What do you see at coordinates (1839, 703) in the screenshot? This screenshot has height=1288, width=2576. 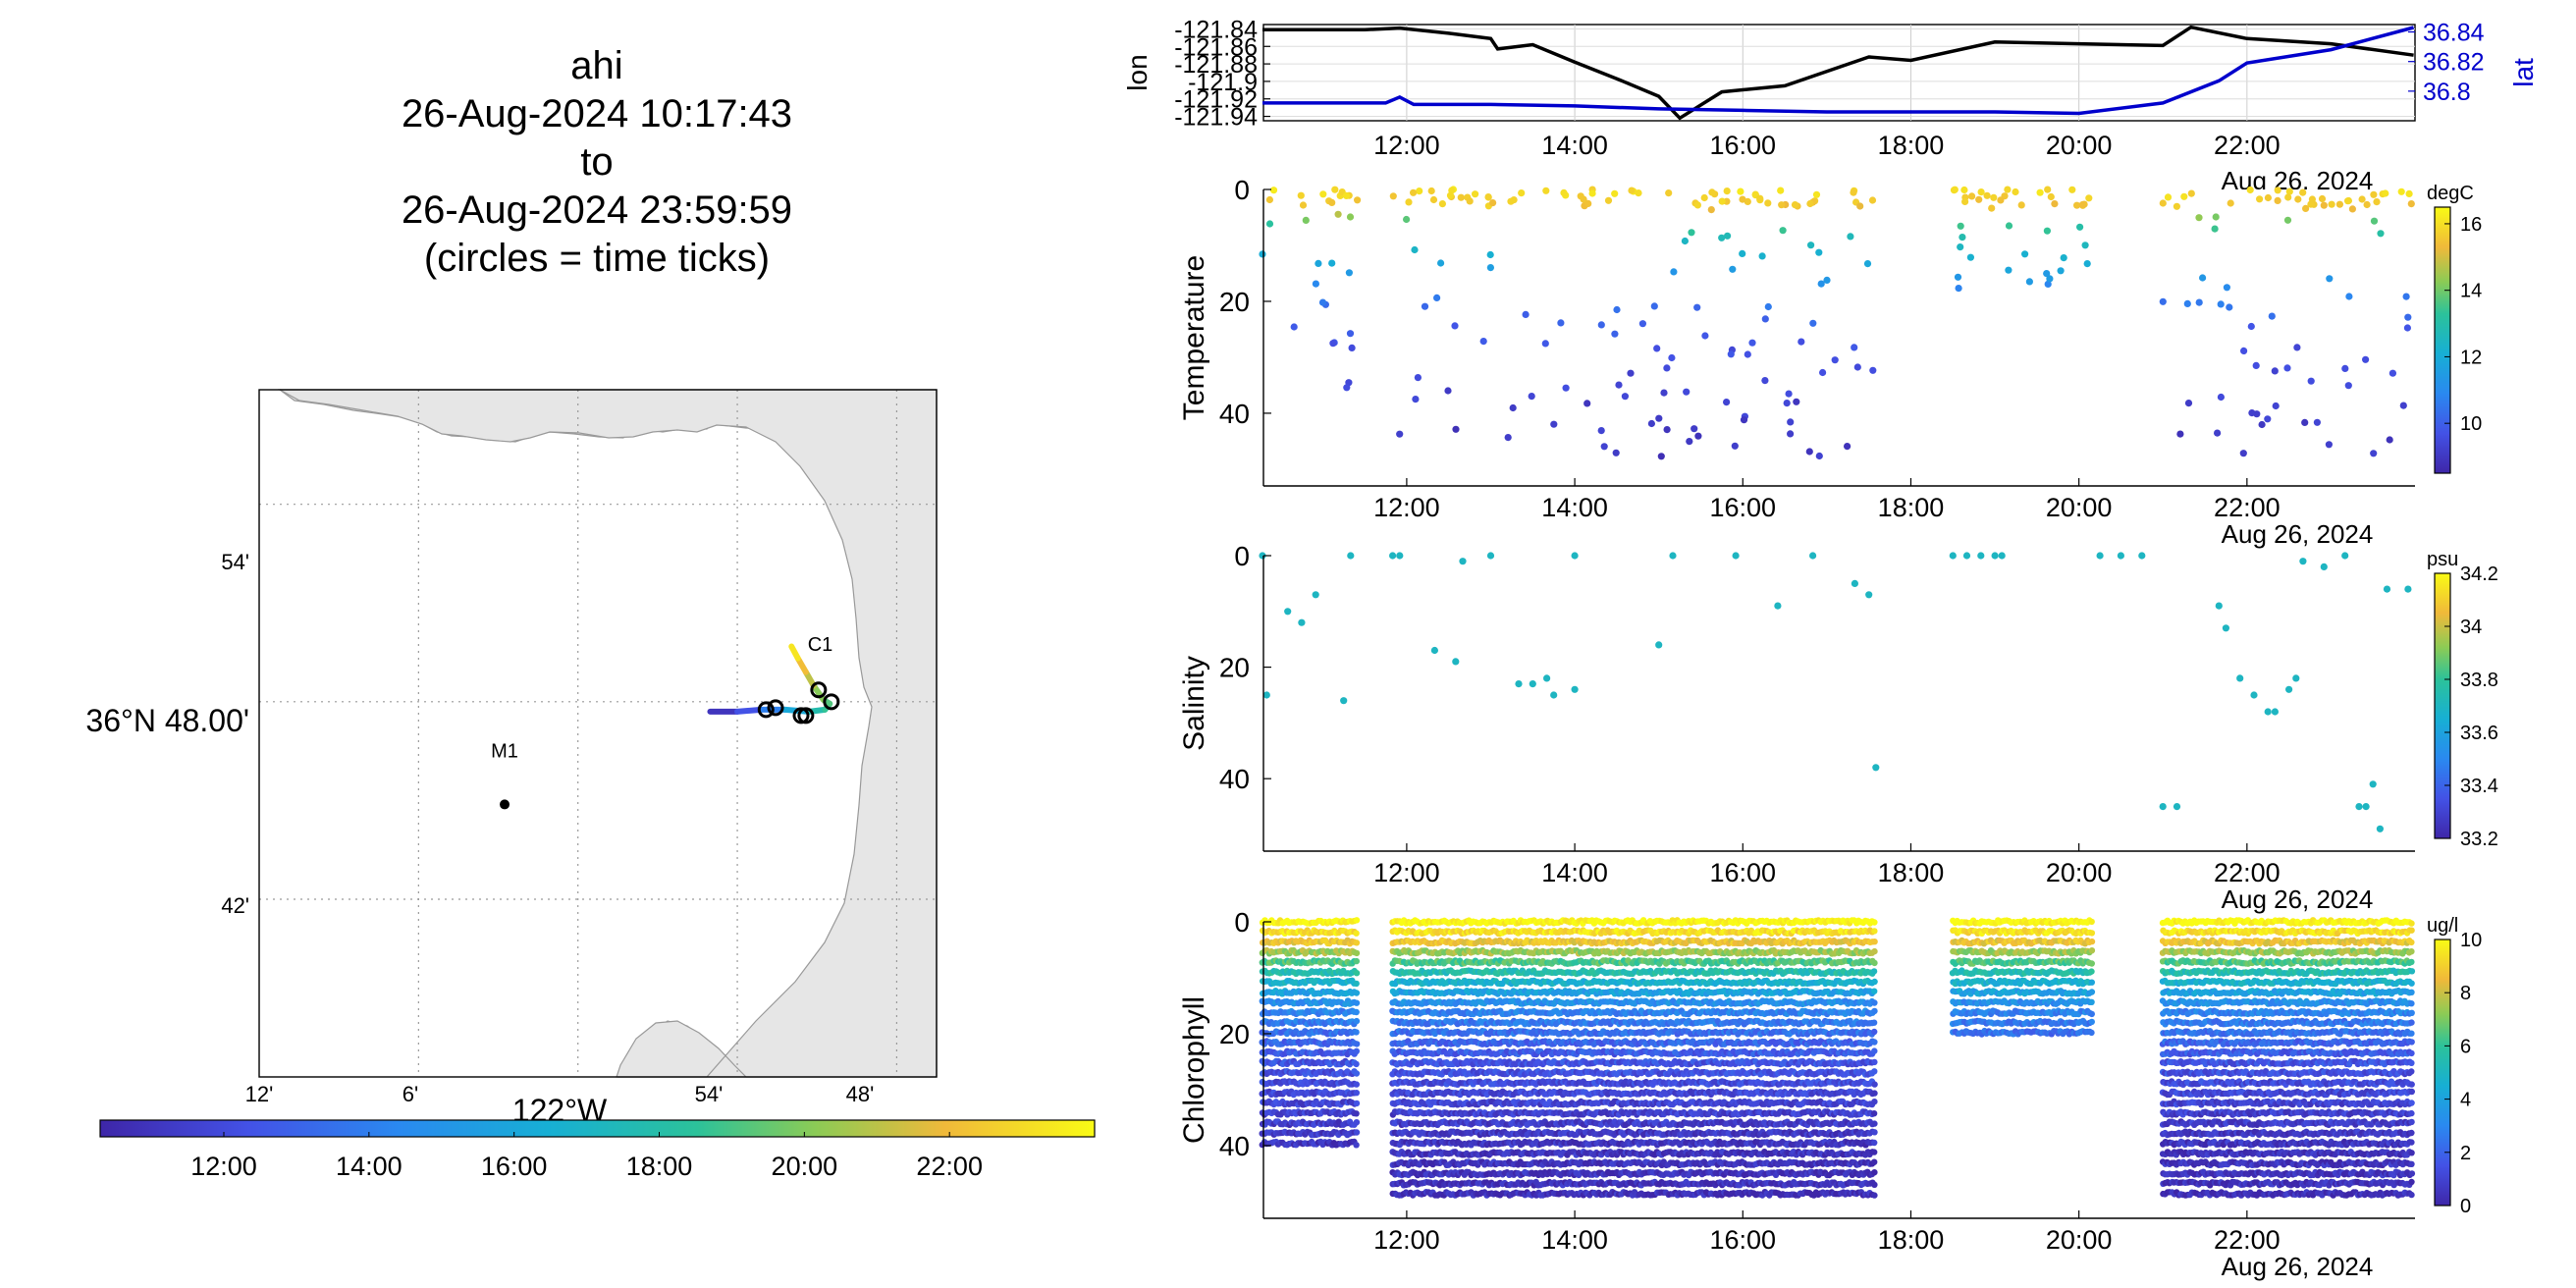 I see `salinity-axes-bg` at bounding box center [1839, 703].